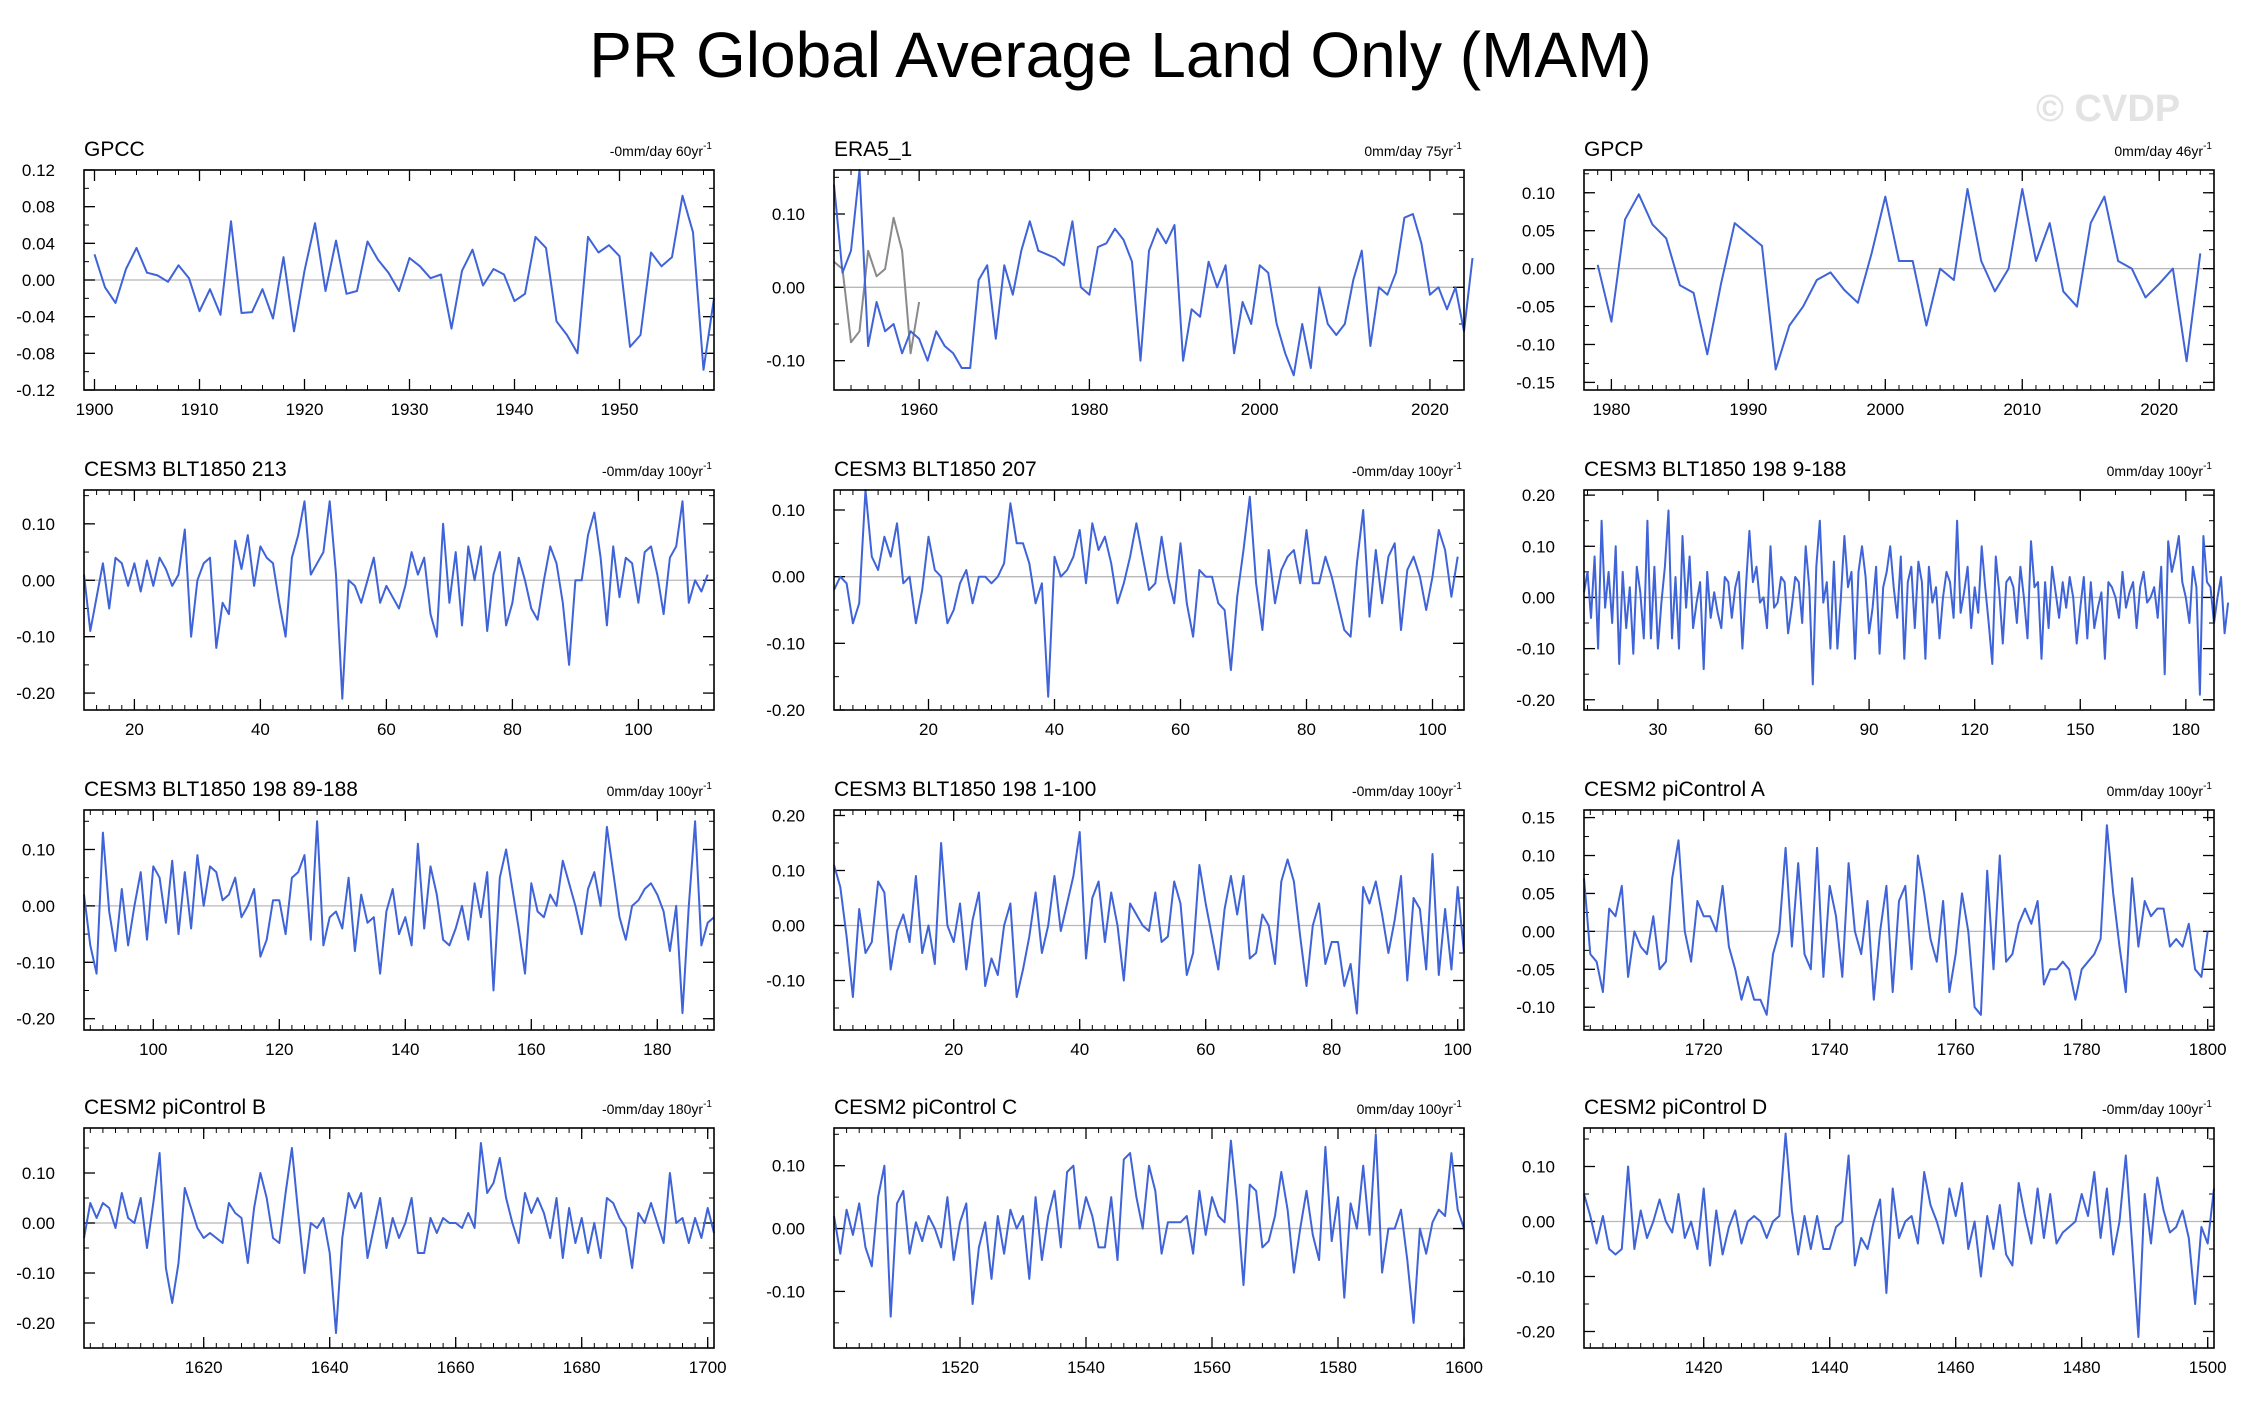 The image size is (2241, 1418). What do you see at coordinates (405, 1049) in the screenshot?
I see `x-tick-label: 140` at bounding box center [405, 1049].